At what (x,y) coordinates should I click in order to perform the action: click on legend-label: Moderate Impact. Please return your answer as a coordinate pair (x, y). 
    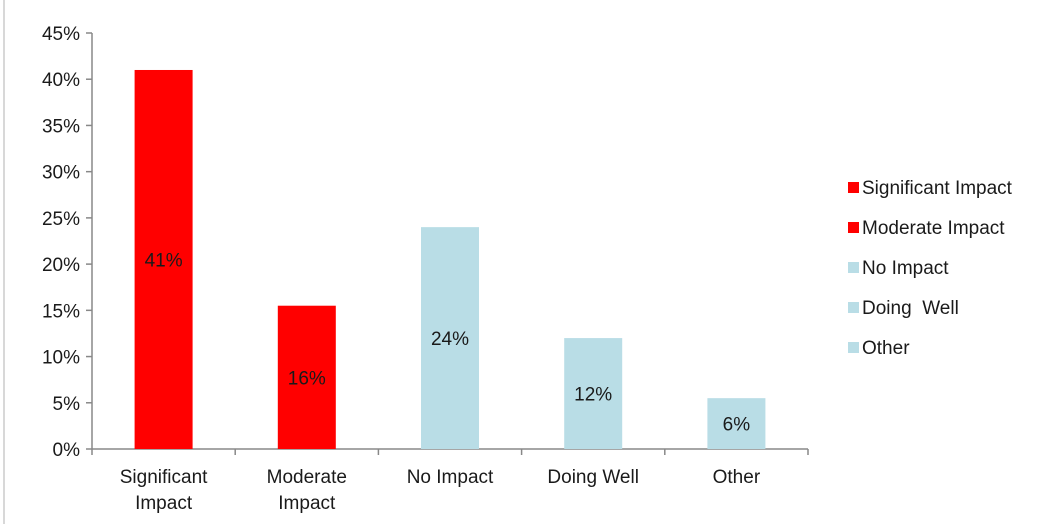
    Looking at the image, I should click on (933, 228).